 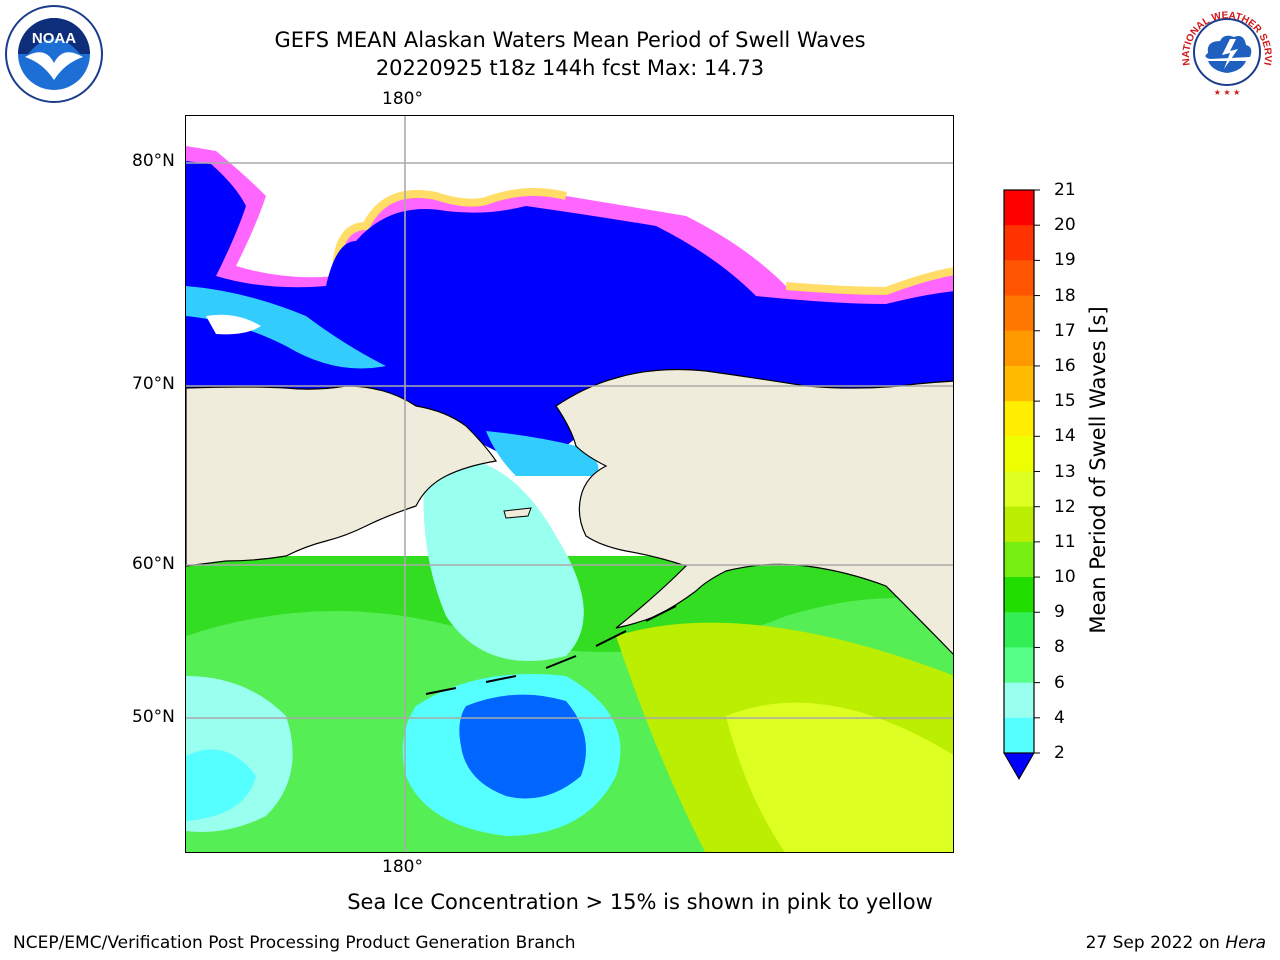 What do you see at coordinates (522, 746) in the screenshot?
I see `ocean-blue-pocket` at bounding box center [522, 746].